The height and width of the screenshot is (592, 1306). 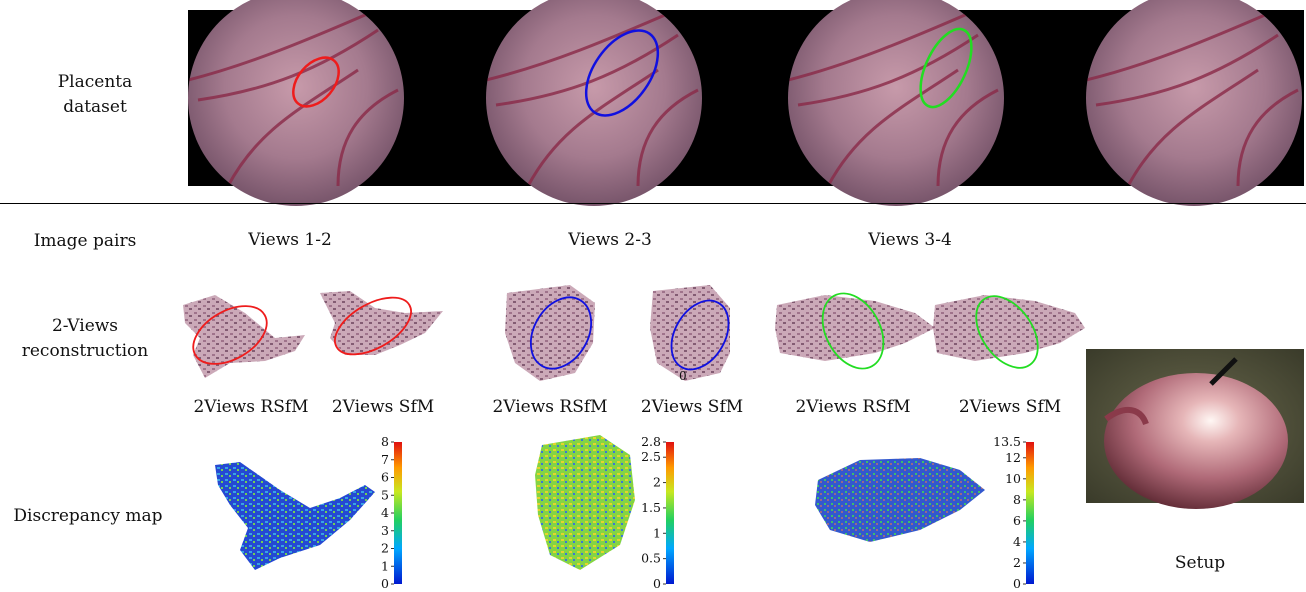 What do you see at coordinates (855, 331) in the screenshot?
I see `recon-3-rsfm` at bounding box center [855, 331].